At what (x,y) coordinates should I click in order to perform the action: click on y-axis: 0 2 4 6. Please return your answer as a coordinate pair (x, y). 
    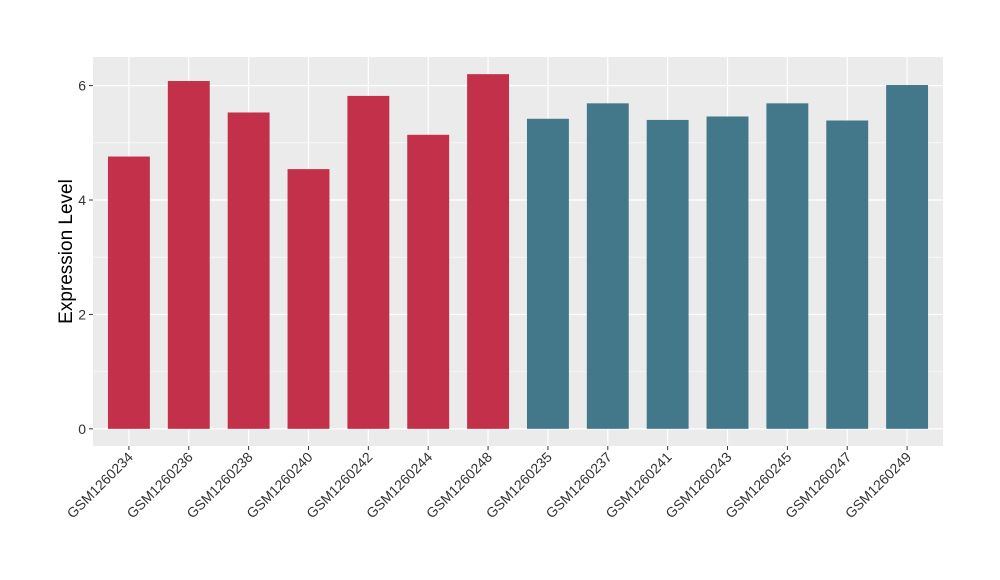
    Looking at the image, I should click on (85, 257).